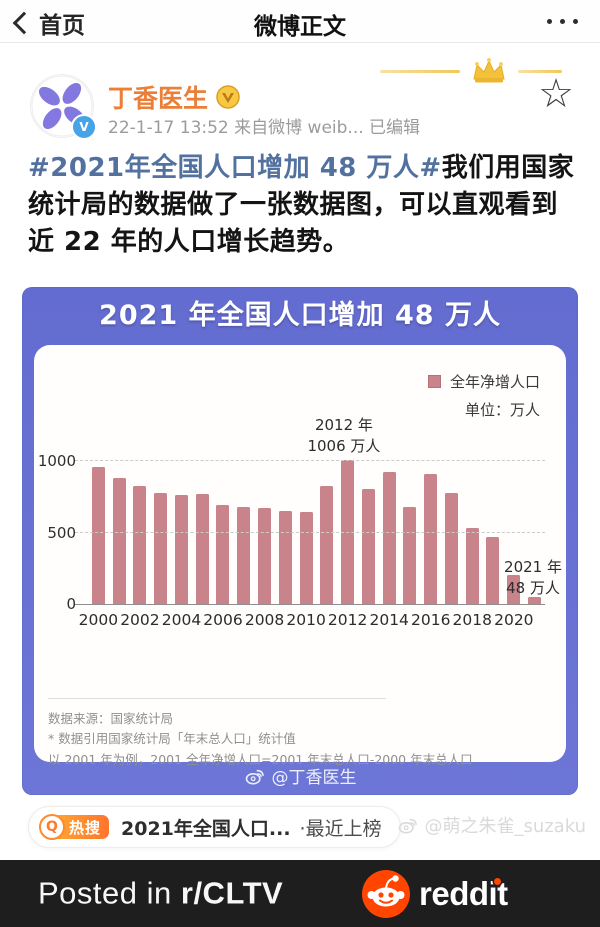 This screenshot has width=600, height=927. What do you see at coordinates (431, 539) in the screenshot?
I see `bar-2016` at bounding box center [431, 539].